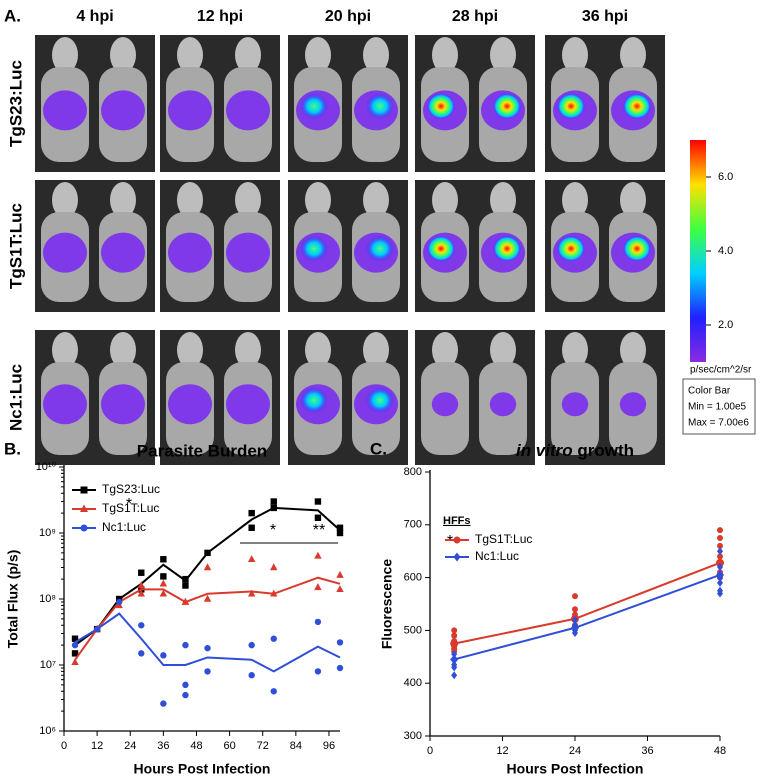  I want to click on title-part: growth, so click(603, 450).